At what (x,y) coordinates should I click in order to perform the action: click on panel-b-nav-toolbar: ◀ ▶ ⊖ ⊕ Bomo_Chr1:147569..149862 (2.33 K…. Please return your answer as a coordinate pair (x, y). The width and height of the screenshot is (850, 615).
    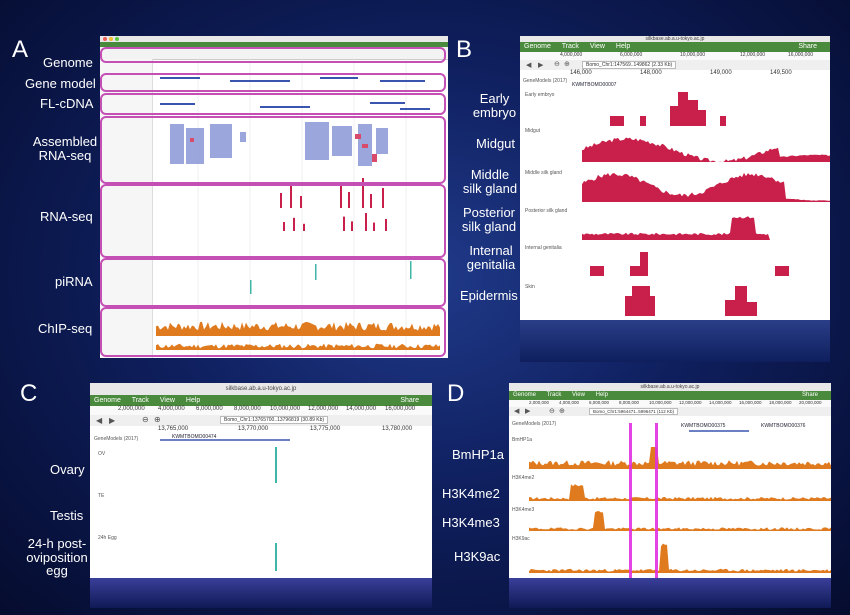
    Looking at the image, I should click on (675, 65).